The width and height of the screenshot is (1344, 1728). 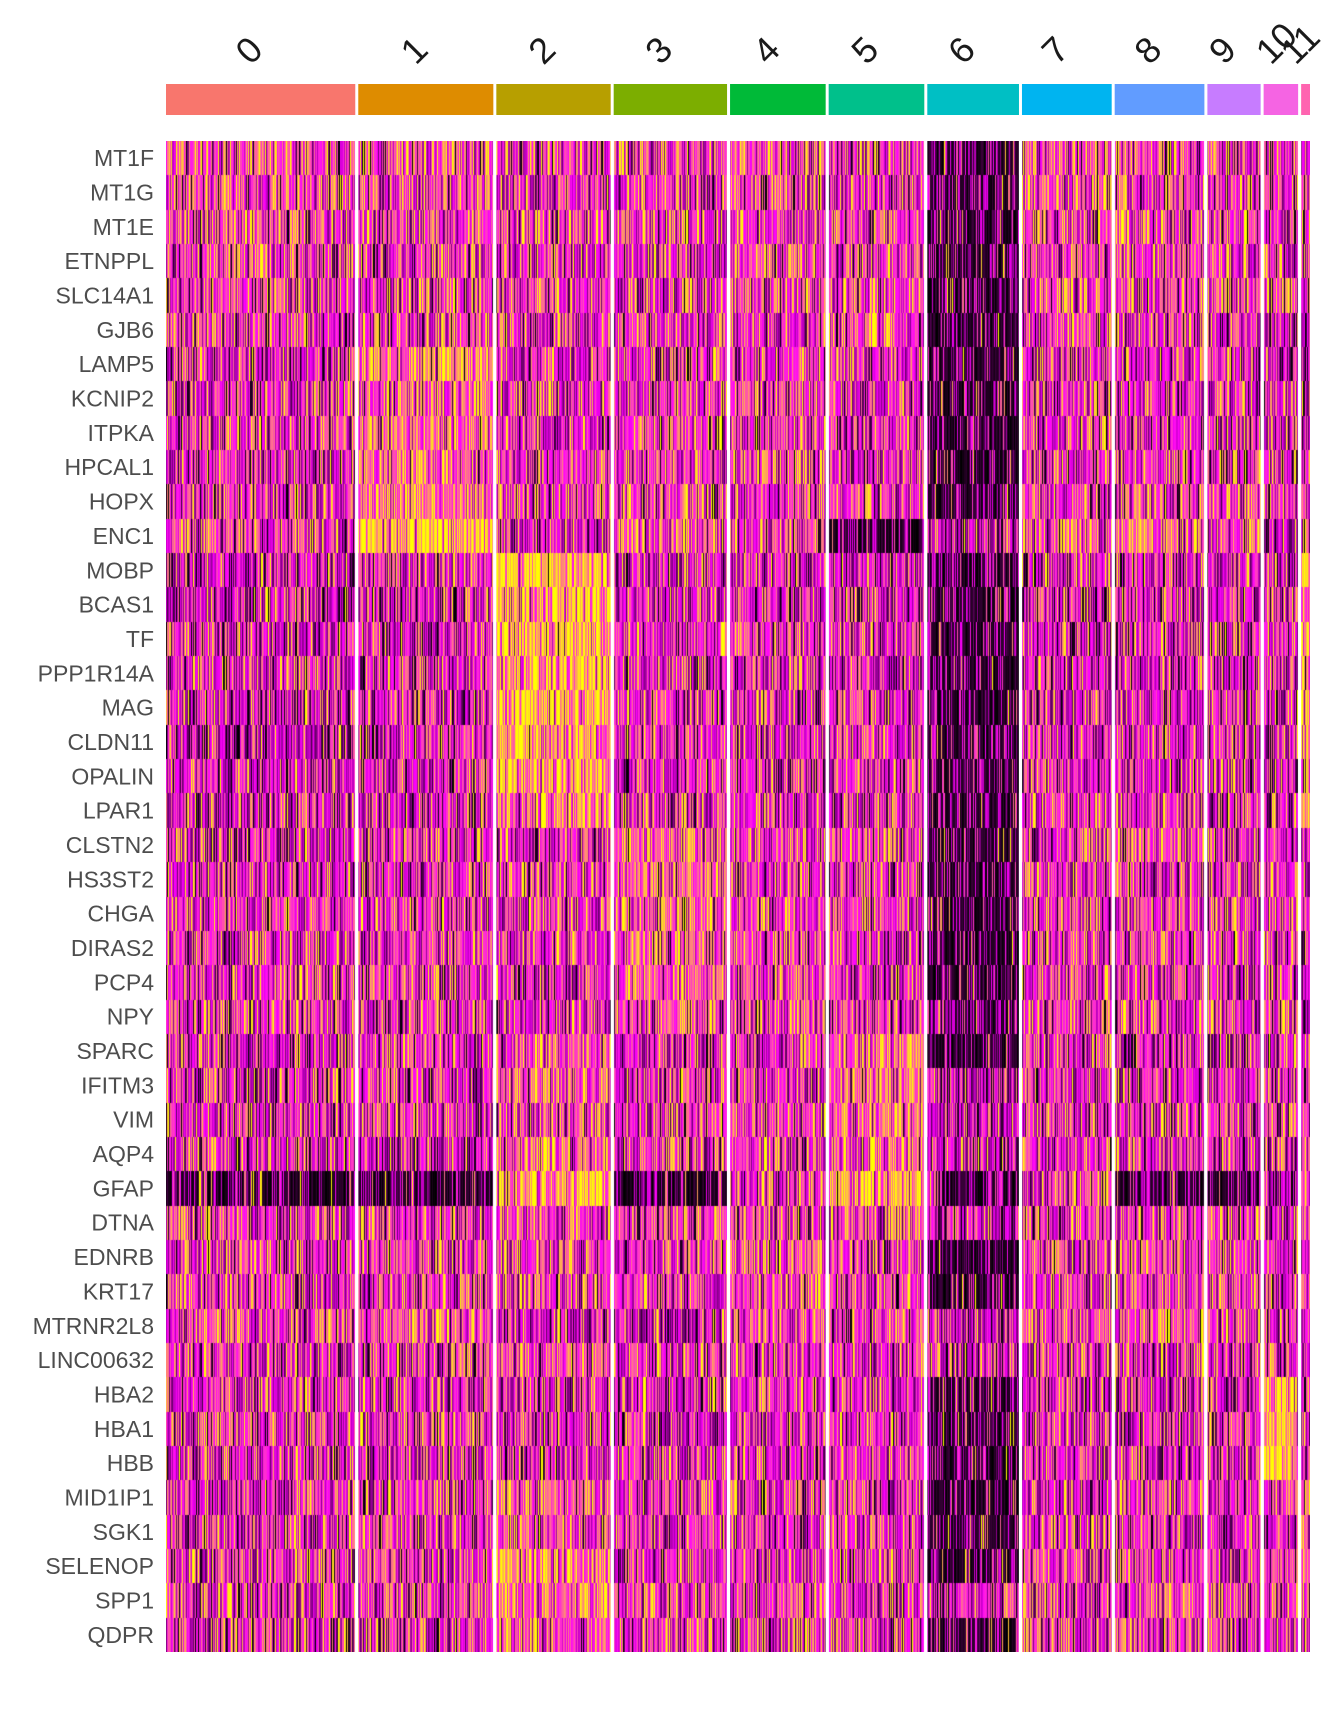 What do you see at coordinates (109, 467) in the screenshot?
I see `gene-label-hpcal1: HPCAL1` at bounding box center [109, 467].